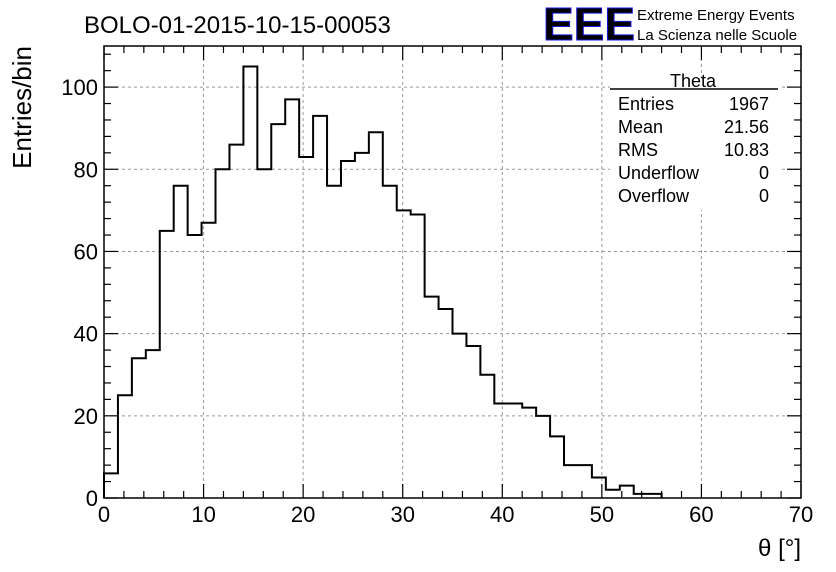 This screenshot has height=572, width=836. Describe the element at coordinates (801, 514) in the screenshot. I see `x-tick-label: 70` at that location.